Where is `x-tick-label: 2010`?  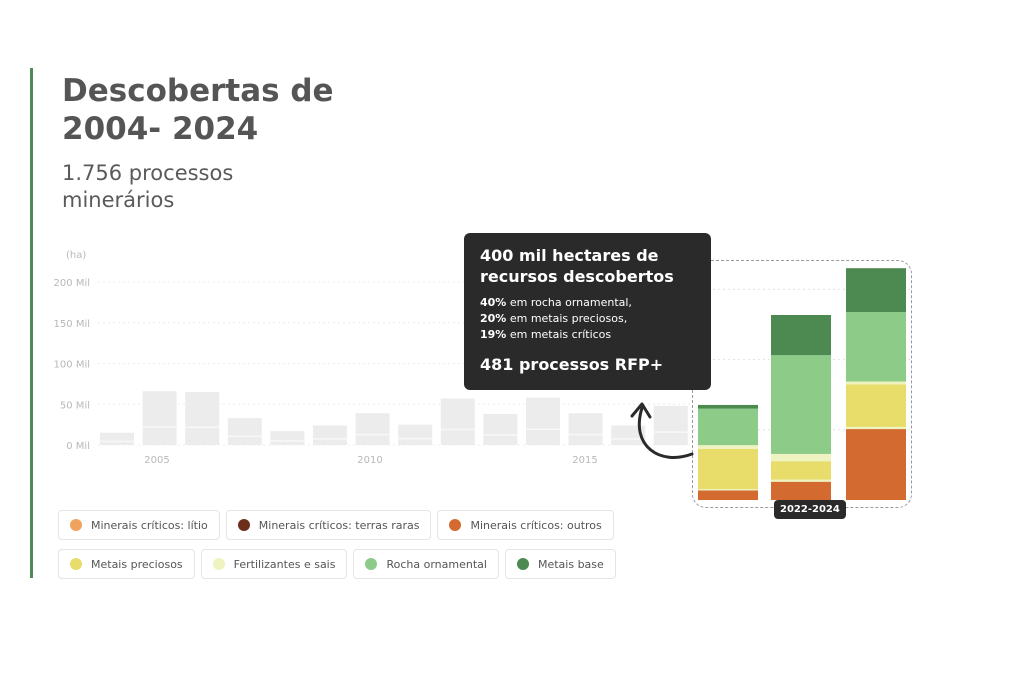
x-tick-label: 2010 is located at coordinates (369, 460).